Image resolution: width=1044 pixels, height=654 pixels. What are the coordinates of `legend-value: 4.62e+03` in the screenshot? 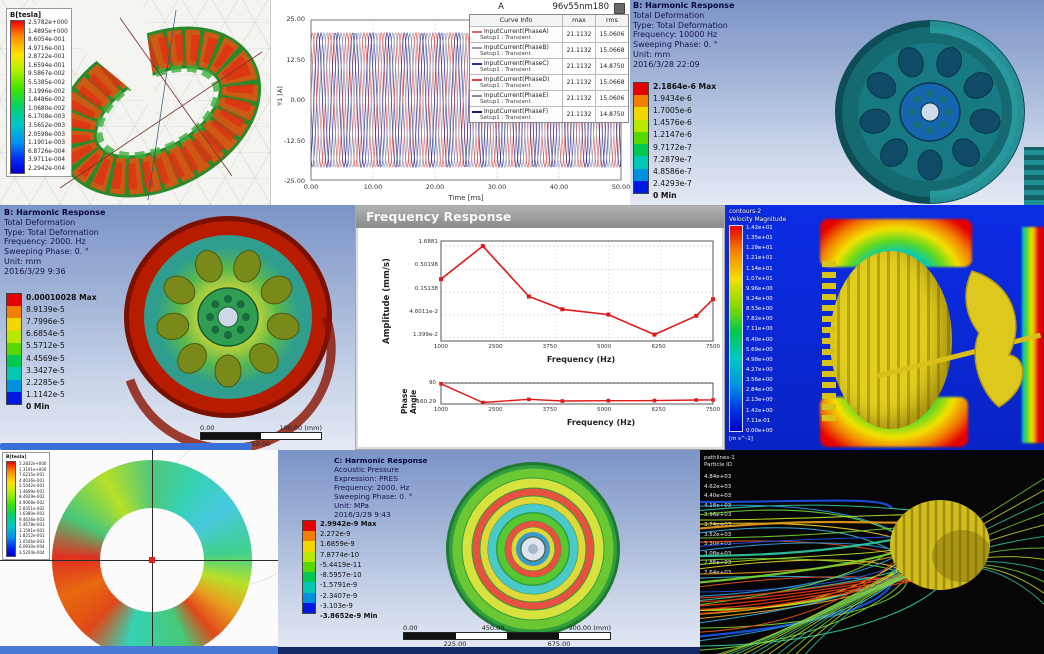 It's located at (718, 486).